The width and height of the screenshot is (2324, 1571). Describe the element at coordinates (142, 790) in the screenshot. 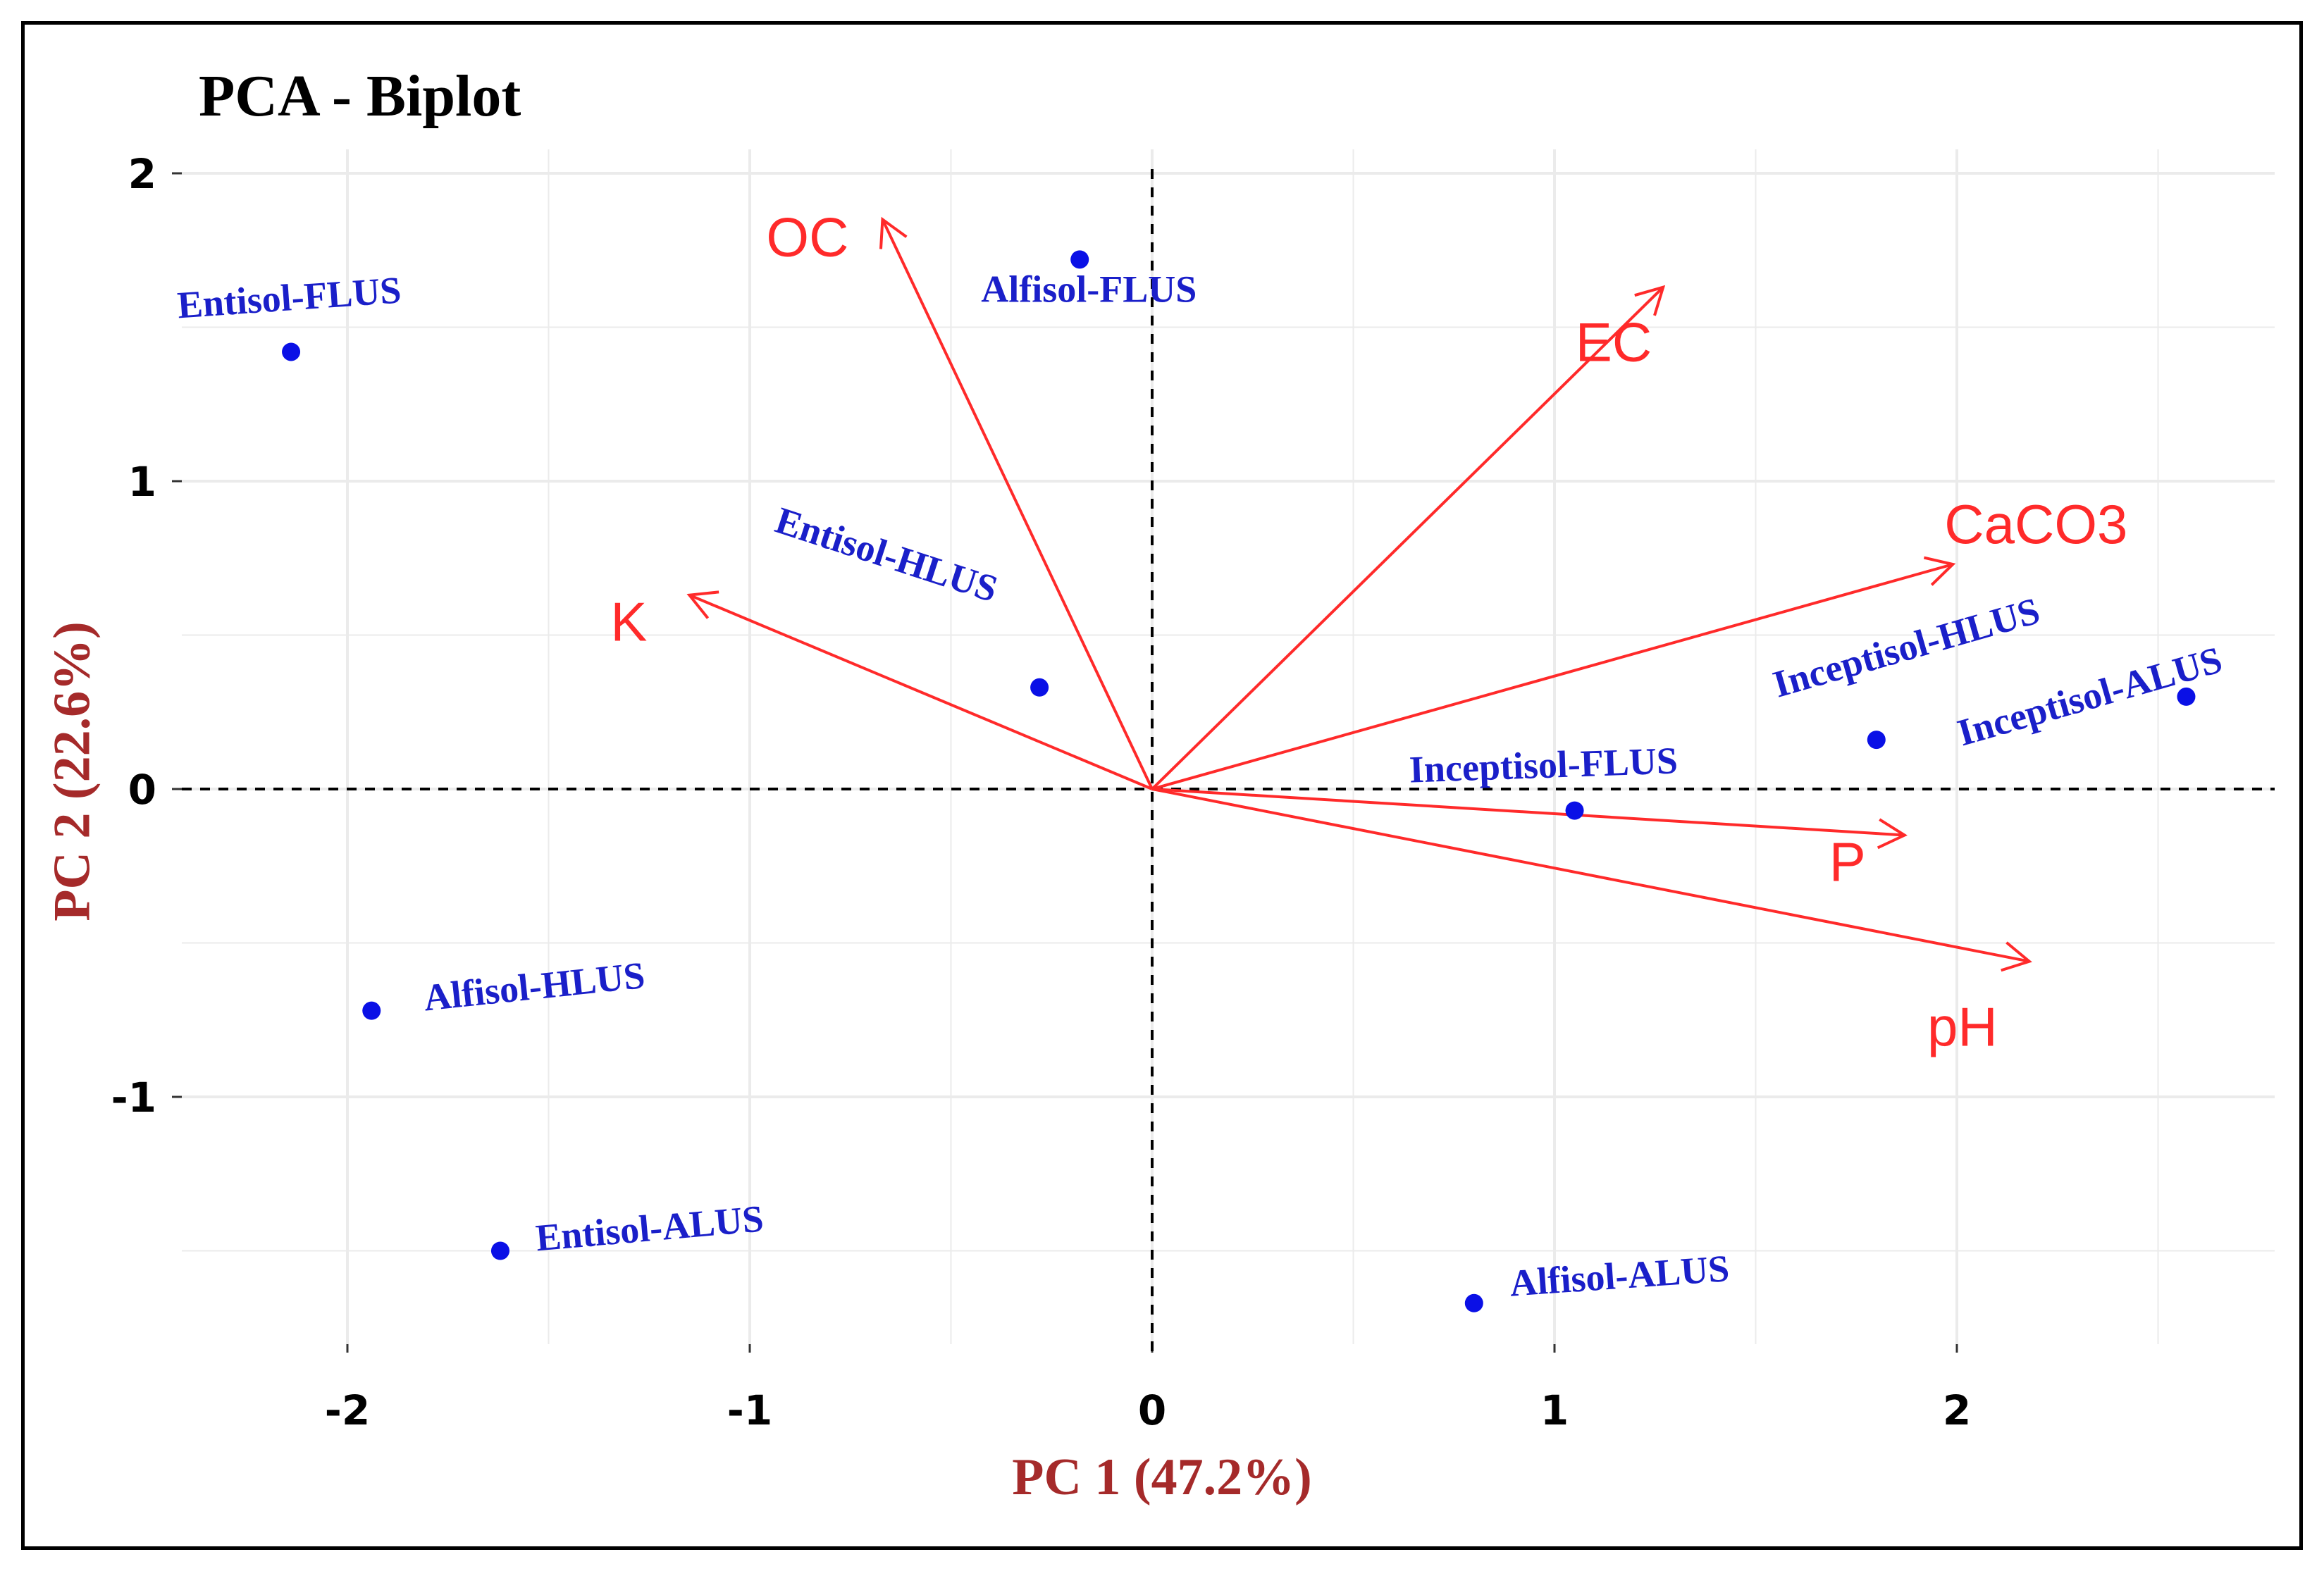

I see `y-tick-label: 0` at that location.